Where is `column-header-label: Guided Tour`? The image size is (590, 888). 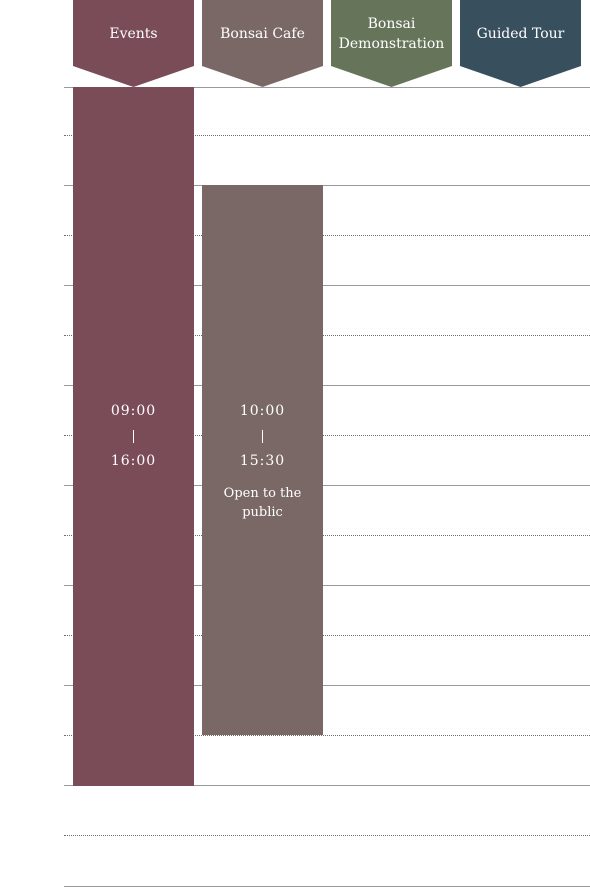
column-header-label: Guided Tour is located at coordinates (520, 33).